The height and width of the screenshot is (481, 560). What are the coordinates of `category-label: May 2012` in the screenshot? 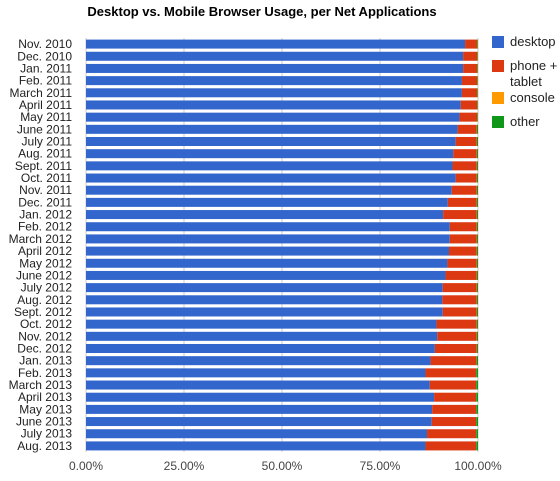 It's located at (45, 263).